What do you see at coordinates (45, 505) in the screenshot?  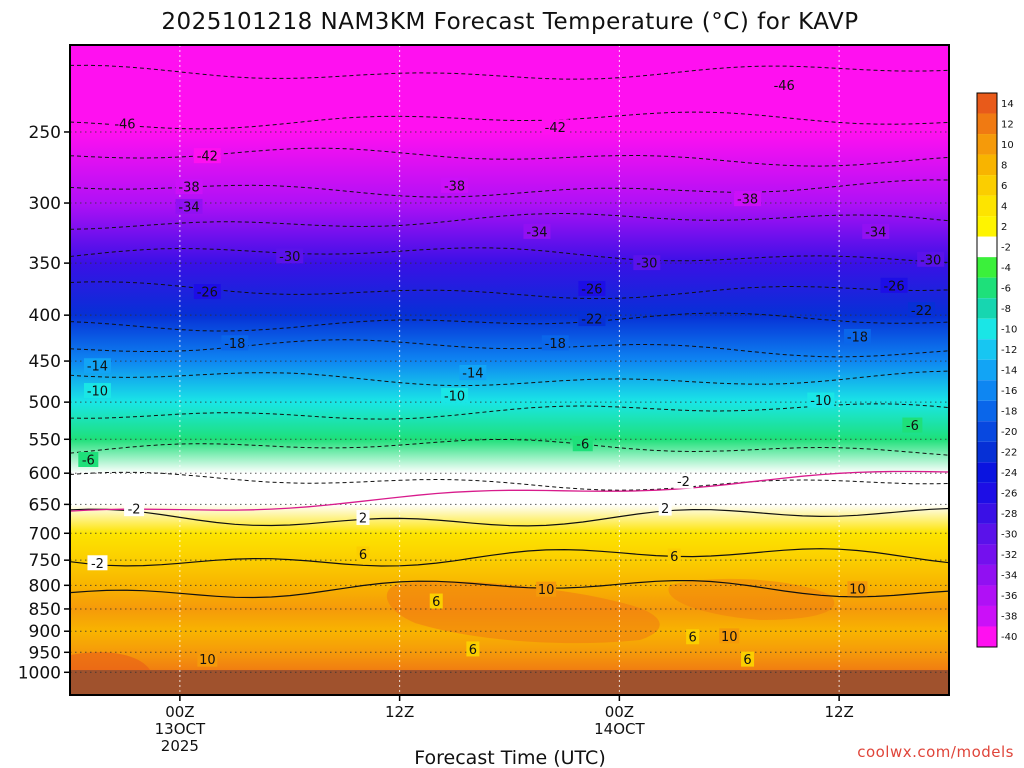 I see `y-tick-label: 650` at bounding box center [45, 505].